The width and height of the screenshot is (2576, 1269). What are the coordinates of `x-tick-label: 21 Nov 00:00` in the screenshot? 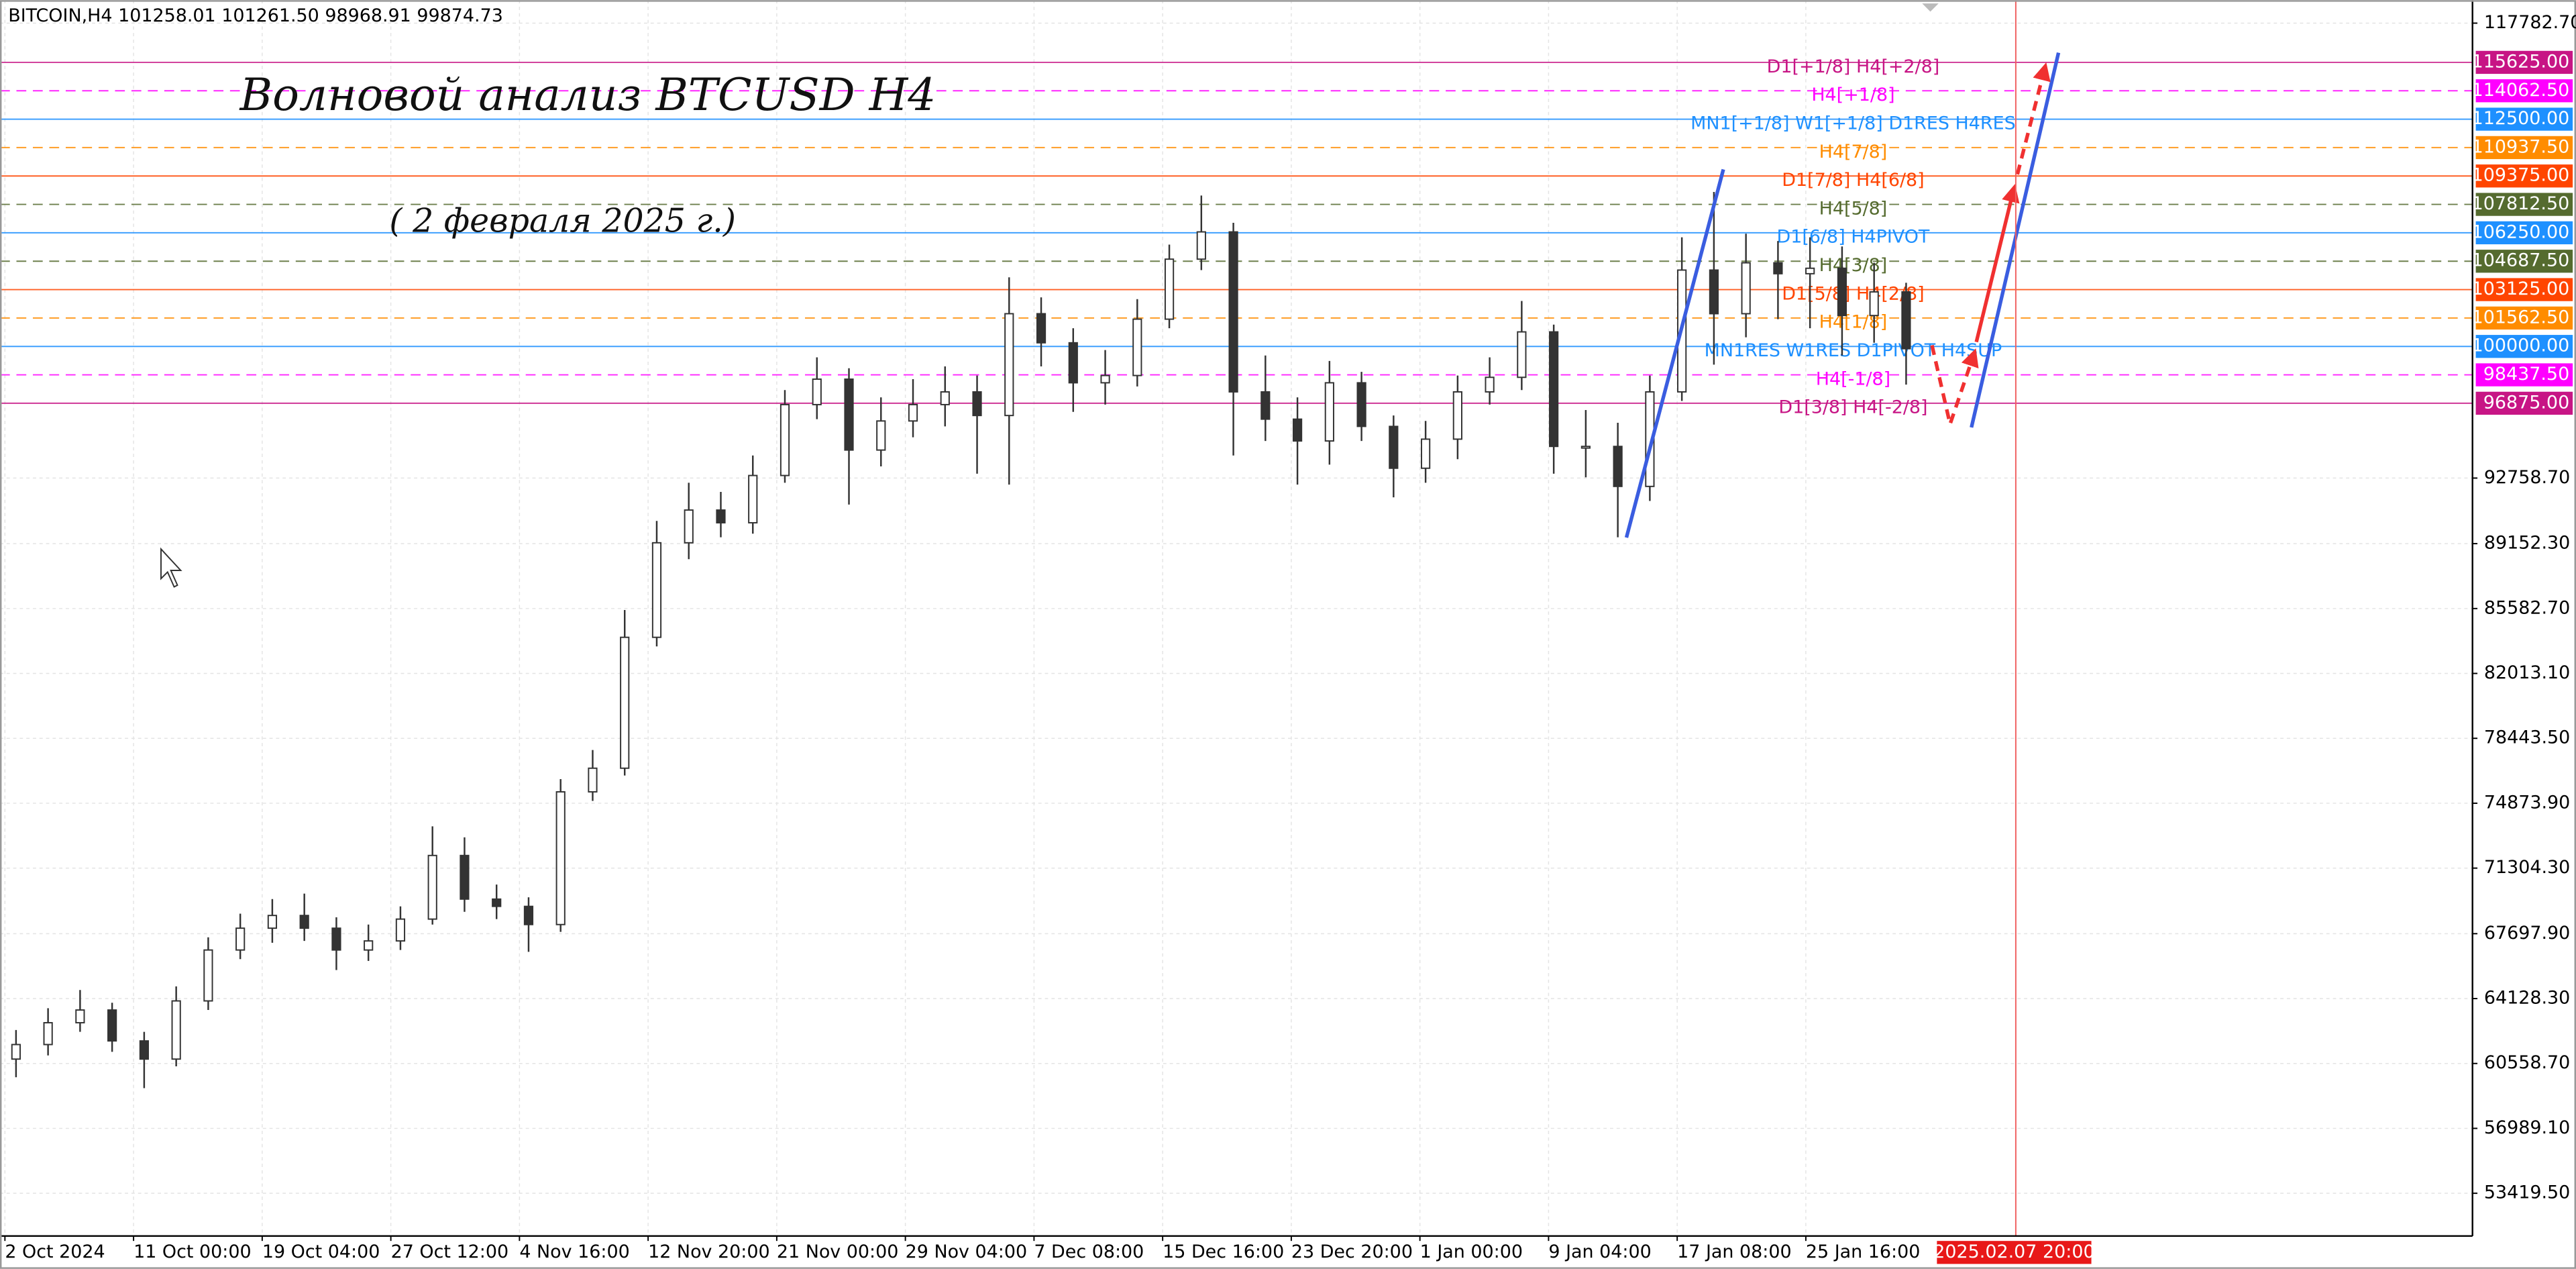 It's located at (837, 1251).